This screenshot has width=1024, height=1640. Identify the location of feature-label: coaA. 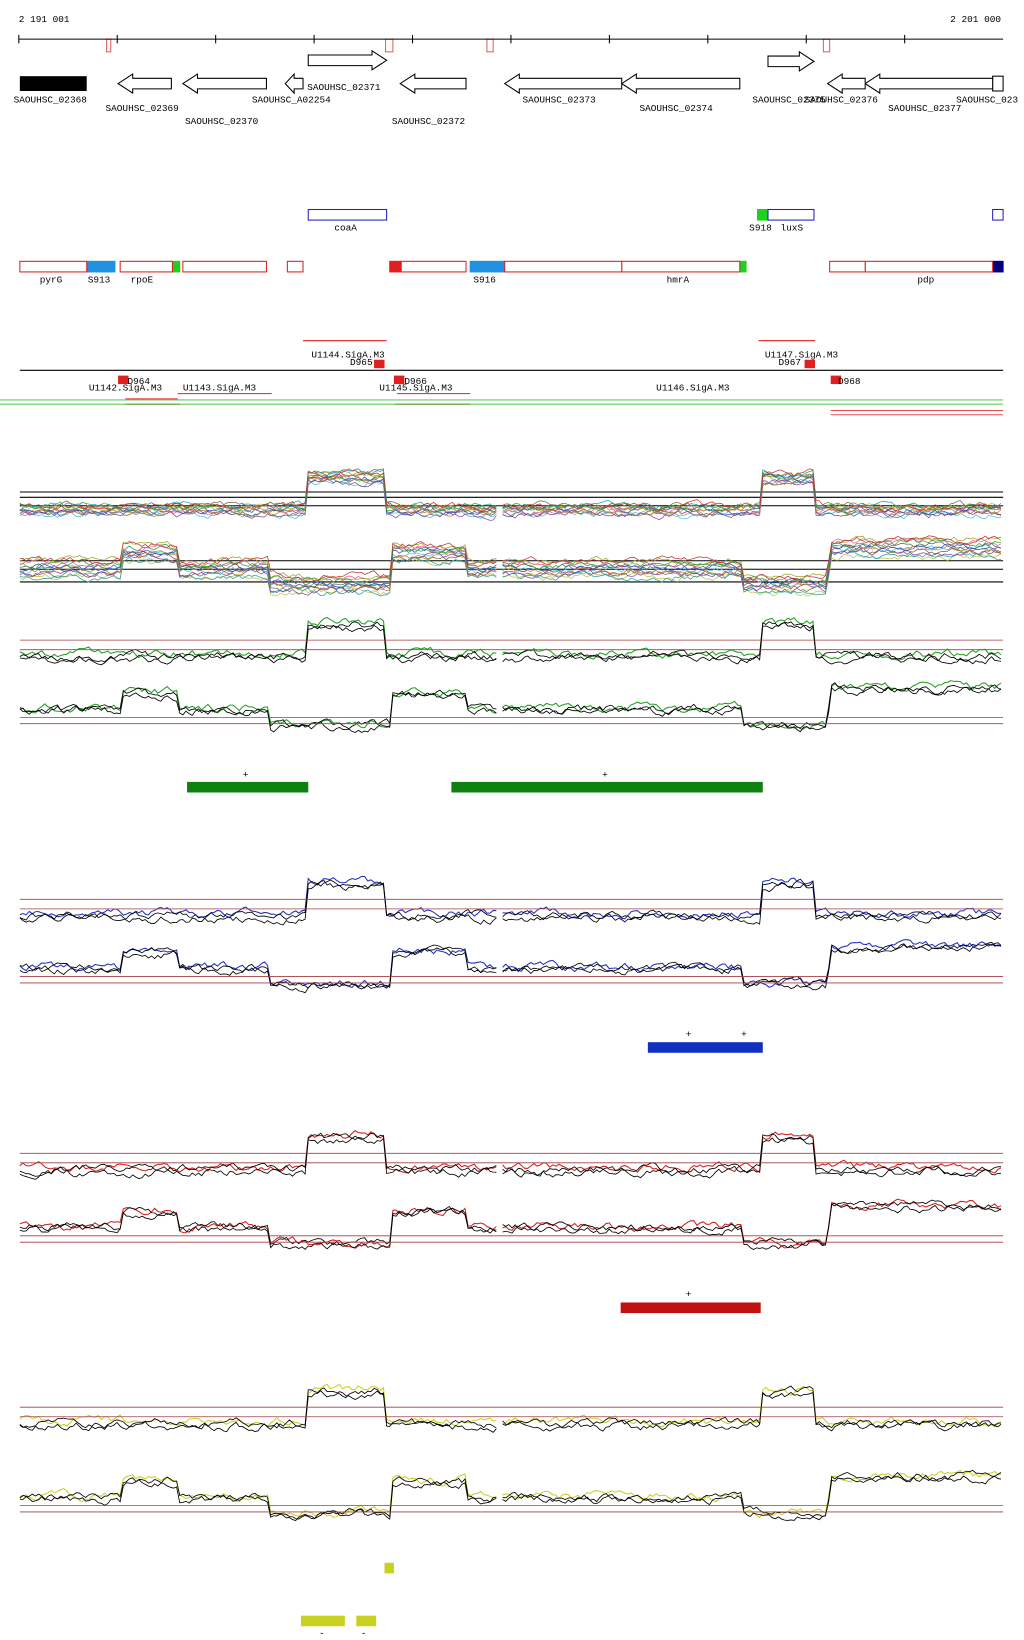
(345, 228).